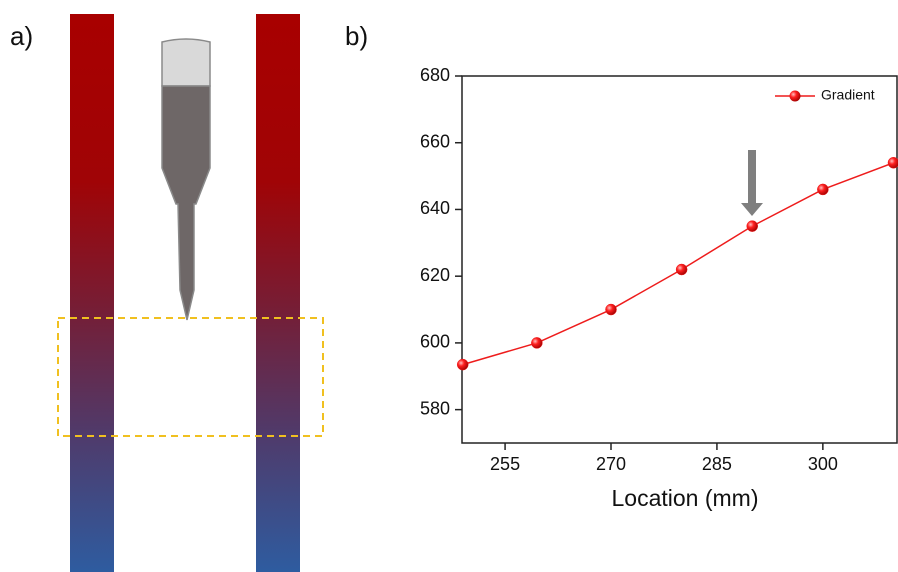  Describe the element at coordinates (717, 464) in the screenshot. I see `x-tick-label: 285` at that location.